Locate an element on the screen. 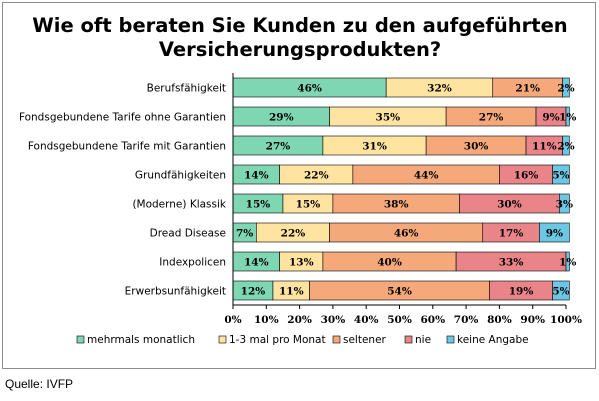 This screenshot has width=599, height=401. data-label: 3% is located at coordinates (564, 205).